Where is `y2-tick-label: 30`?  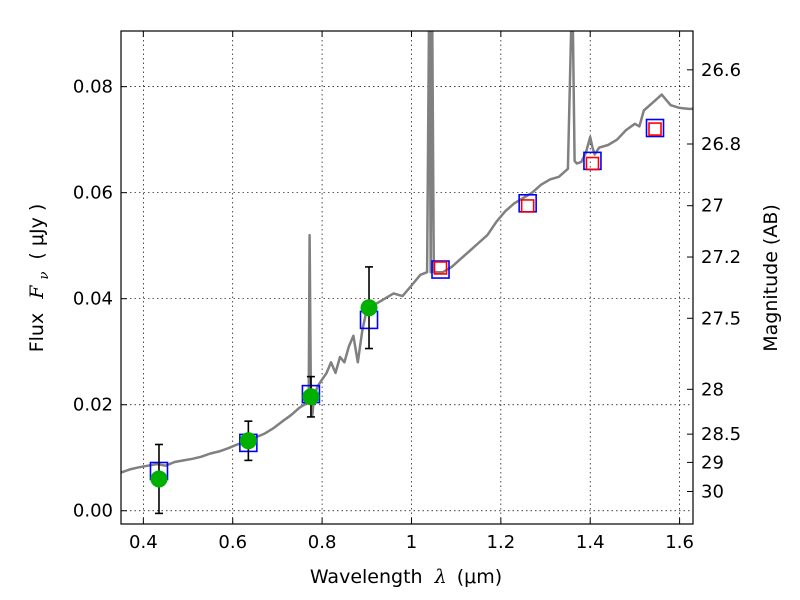
y2-tick-label: 30 is located at coordinates (712, 492).